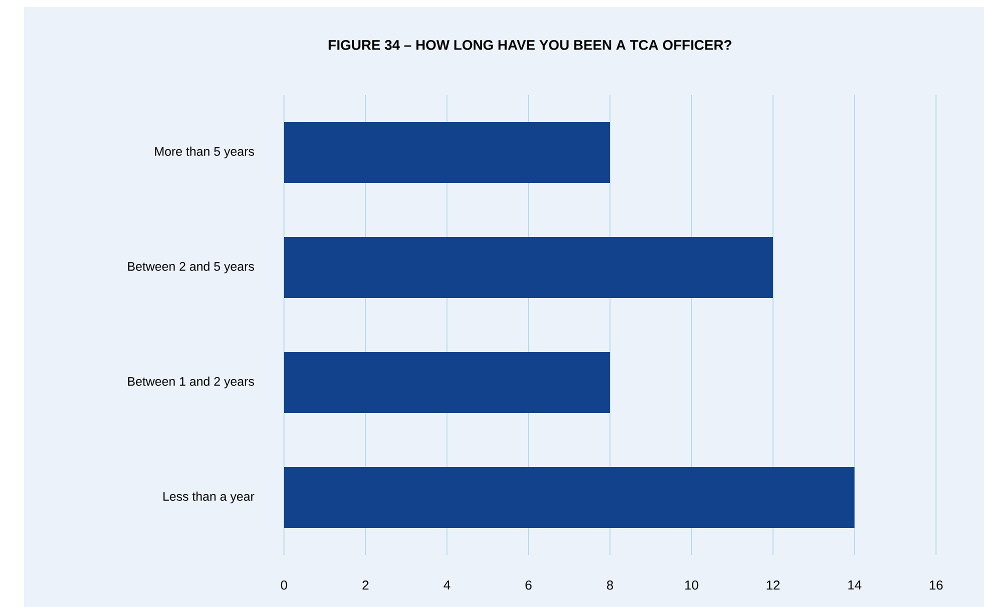 The height and width of the screenshot is (607, 984). I want to click on x-tick-label: 0, so click(284, 585).